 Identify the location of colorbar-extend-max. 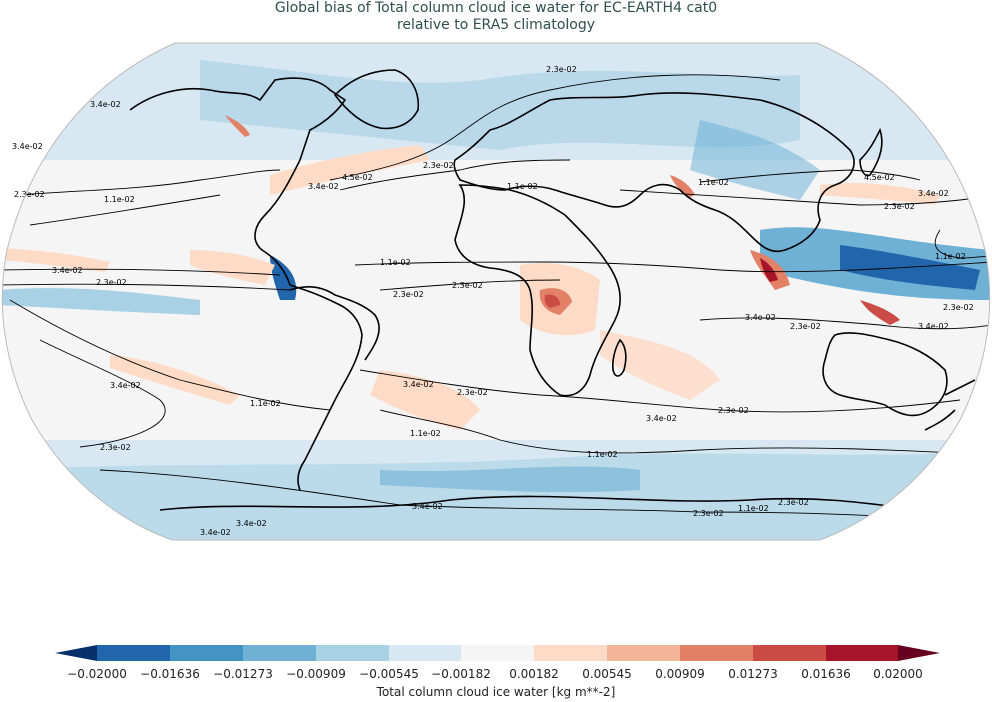
(919, 653).